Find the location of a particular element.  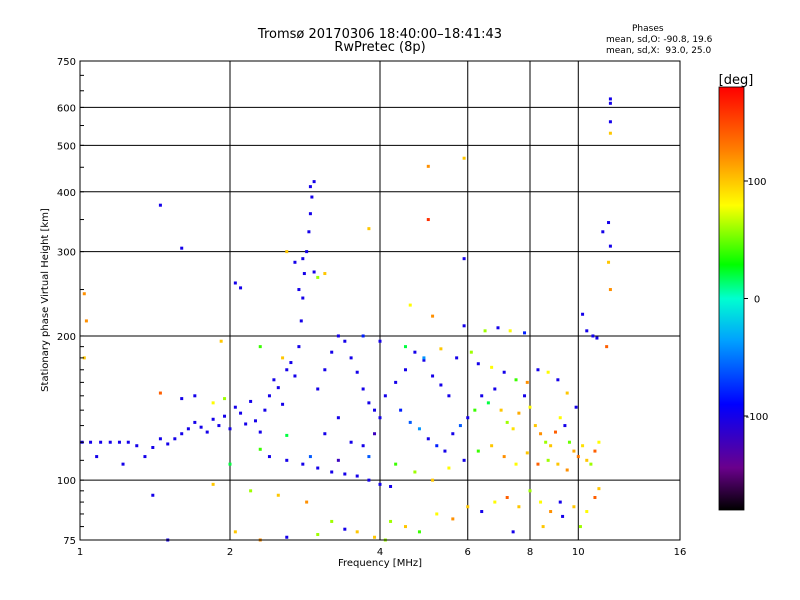

x-tick-label: 2 is located at coordinates (230, 552).